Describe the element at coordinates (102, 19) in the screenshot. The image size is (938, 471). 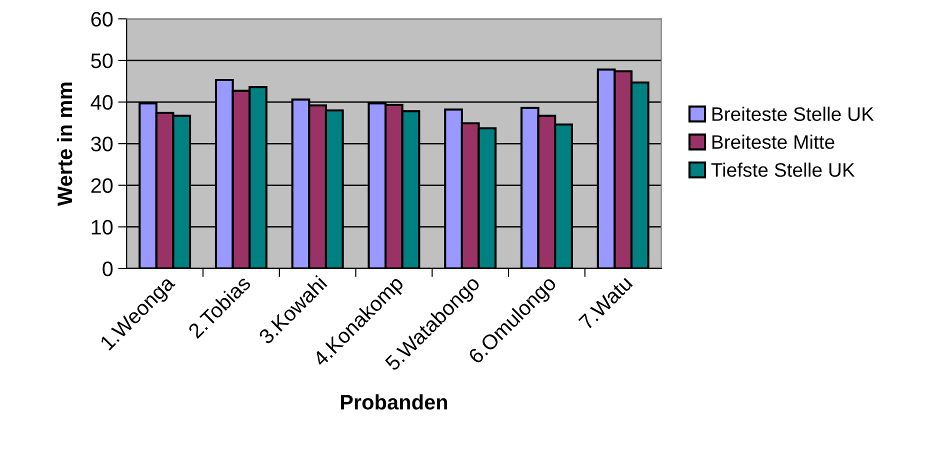
I see `y-tick-label: 60` at that location.